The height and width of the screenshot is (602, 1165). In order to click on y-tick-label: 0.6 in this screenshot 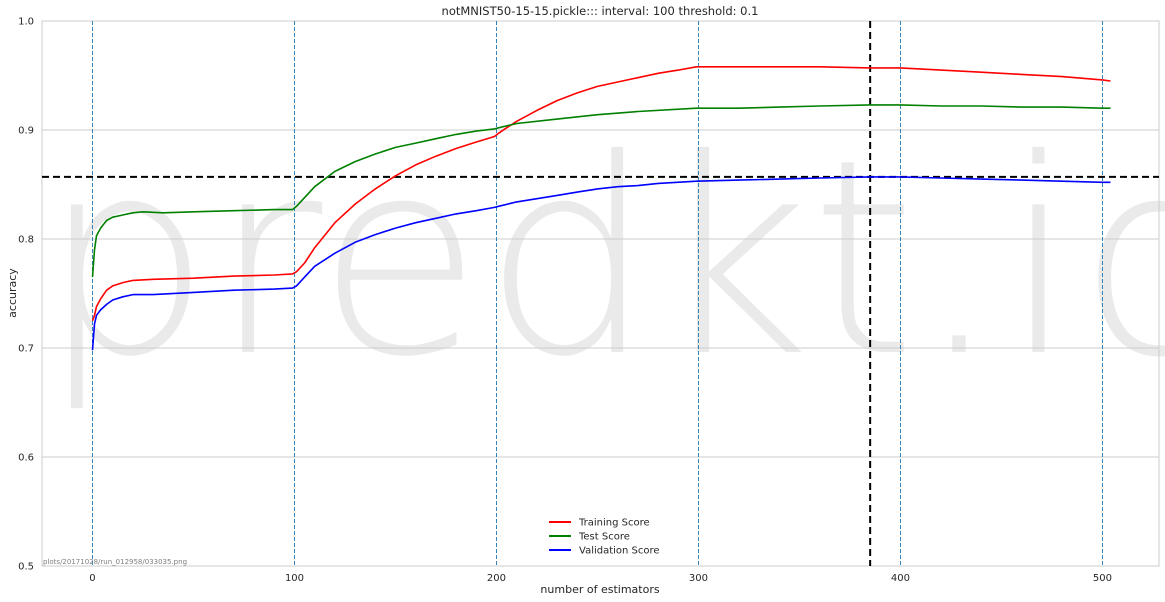, I will do `click(26, 458)`.